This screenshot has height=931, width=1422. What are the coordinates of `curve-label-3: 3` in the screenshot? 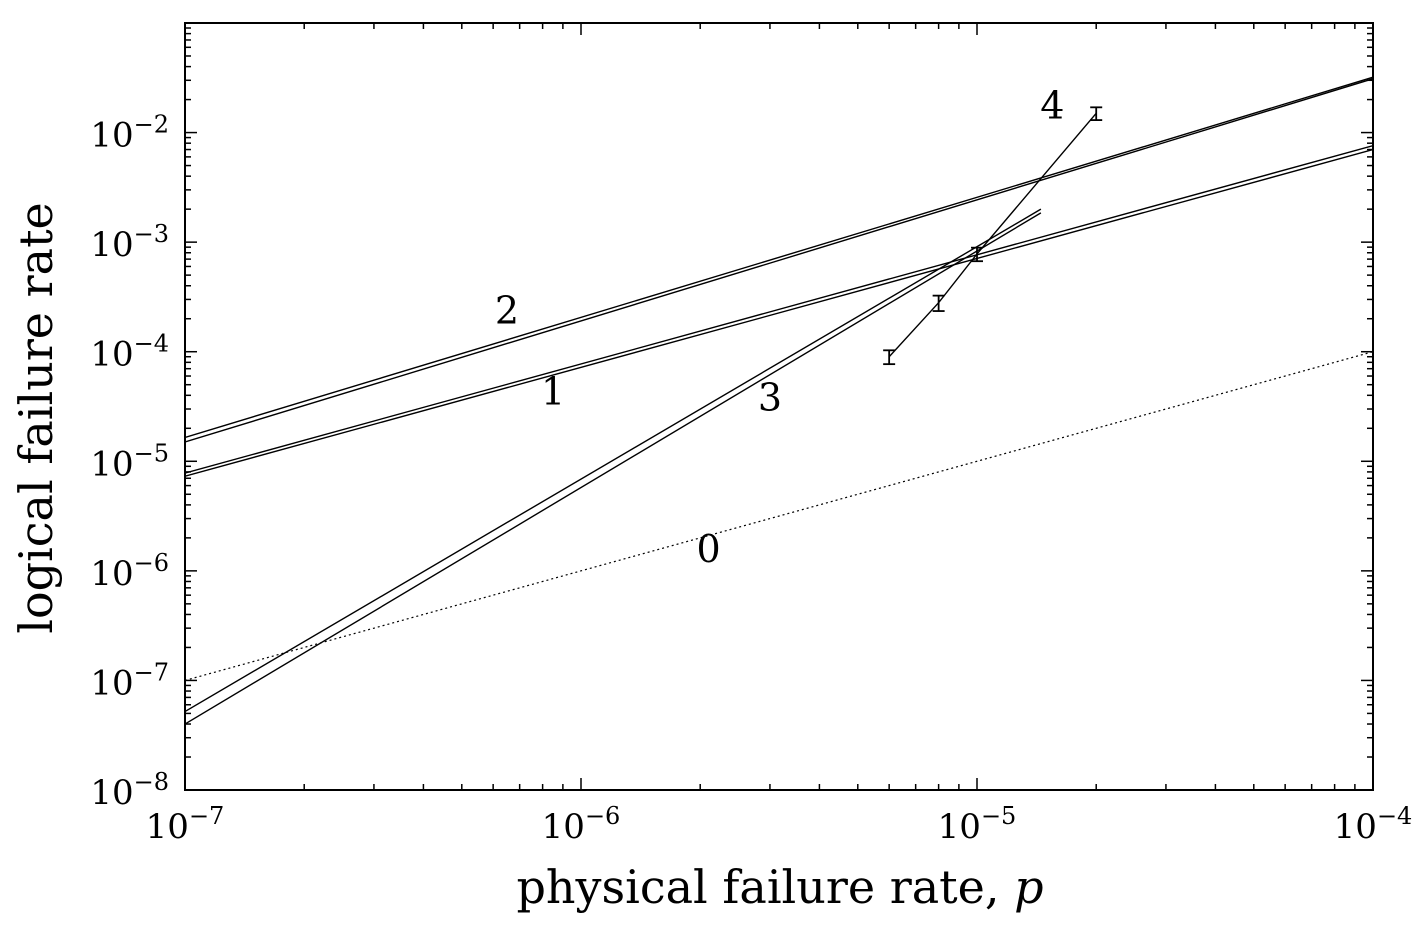 It's located at (770, 398).